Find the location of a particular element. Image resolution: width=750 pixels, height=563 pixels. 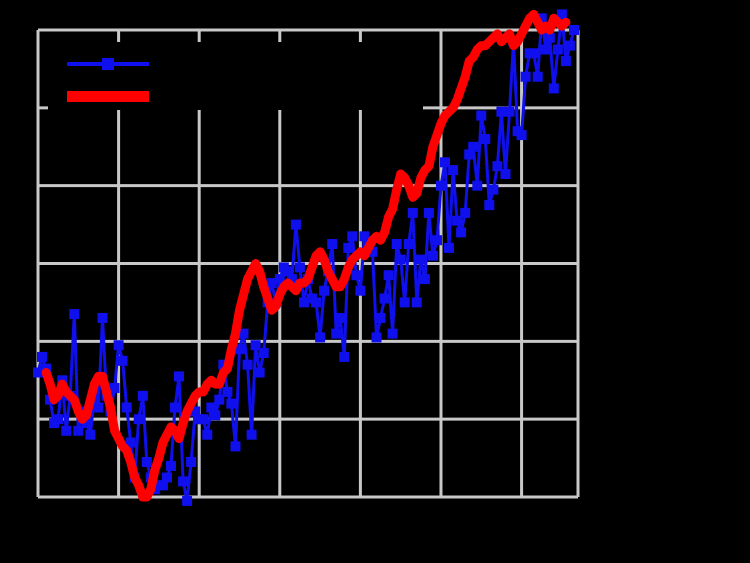

legend is located at coordinates (235, 76).